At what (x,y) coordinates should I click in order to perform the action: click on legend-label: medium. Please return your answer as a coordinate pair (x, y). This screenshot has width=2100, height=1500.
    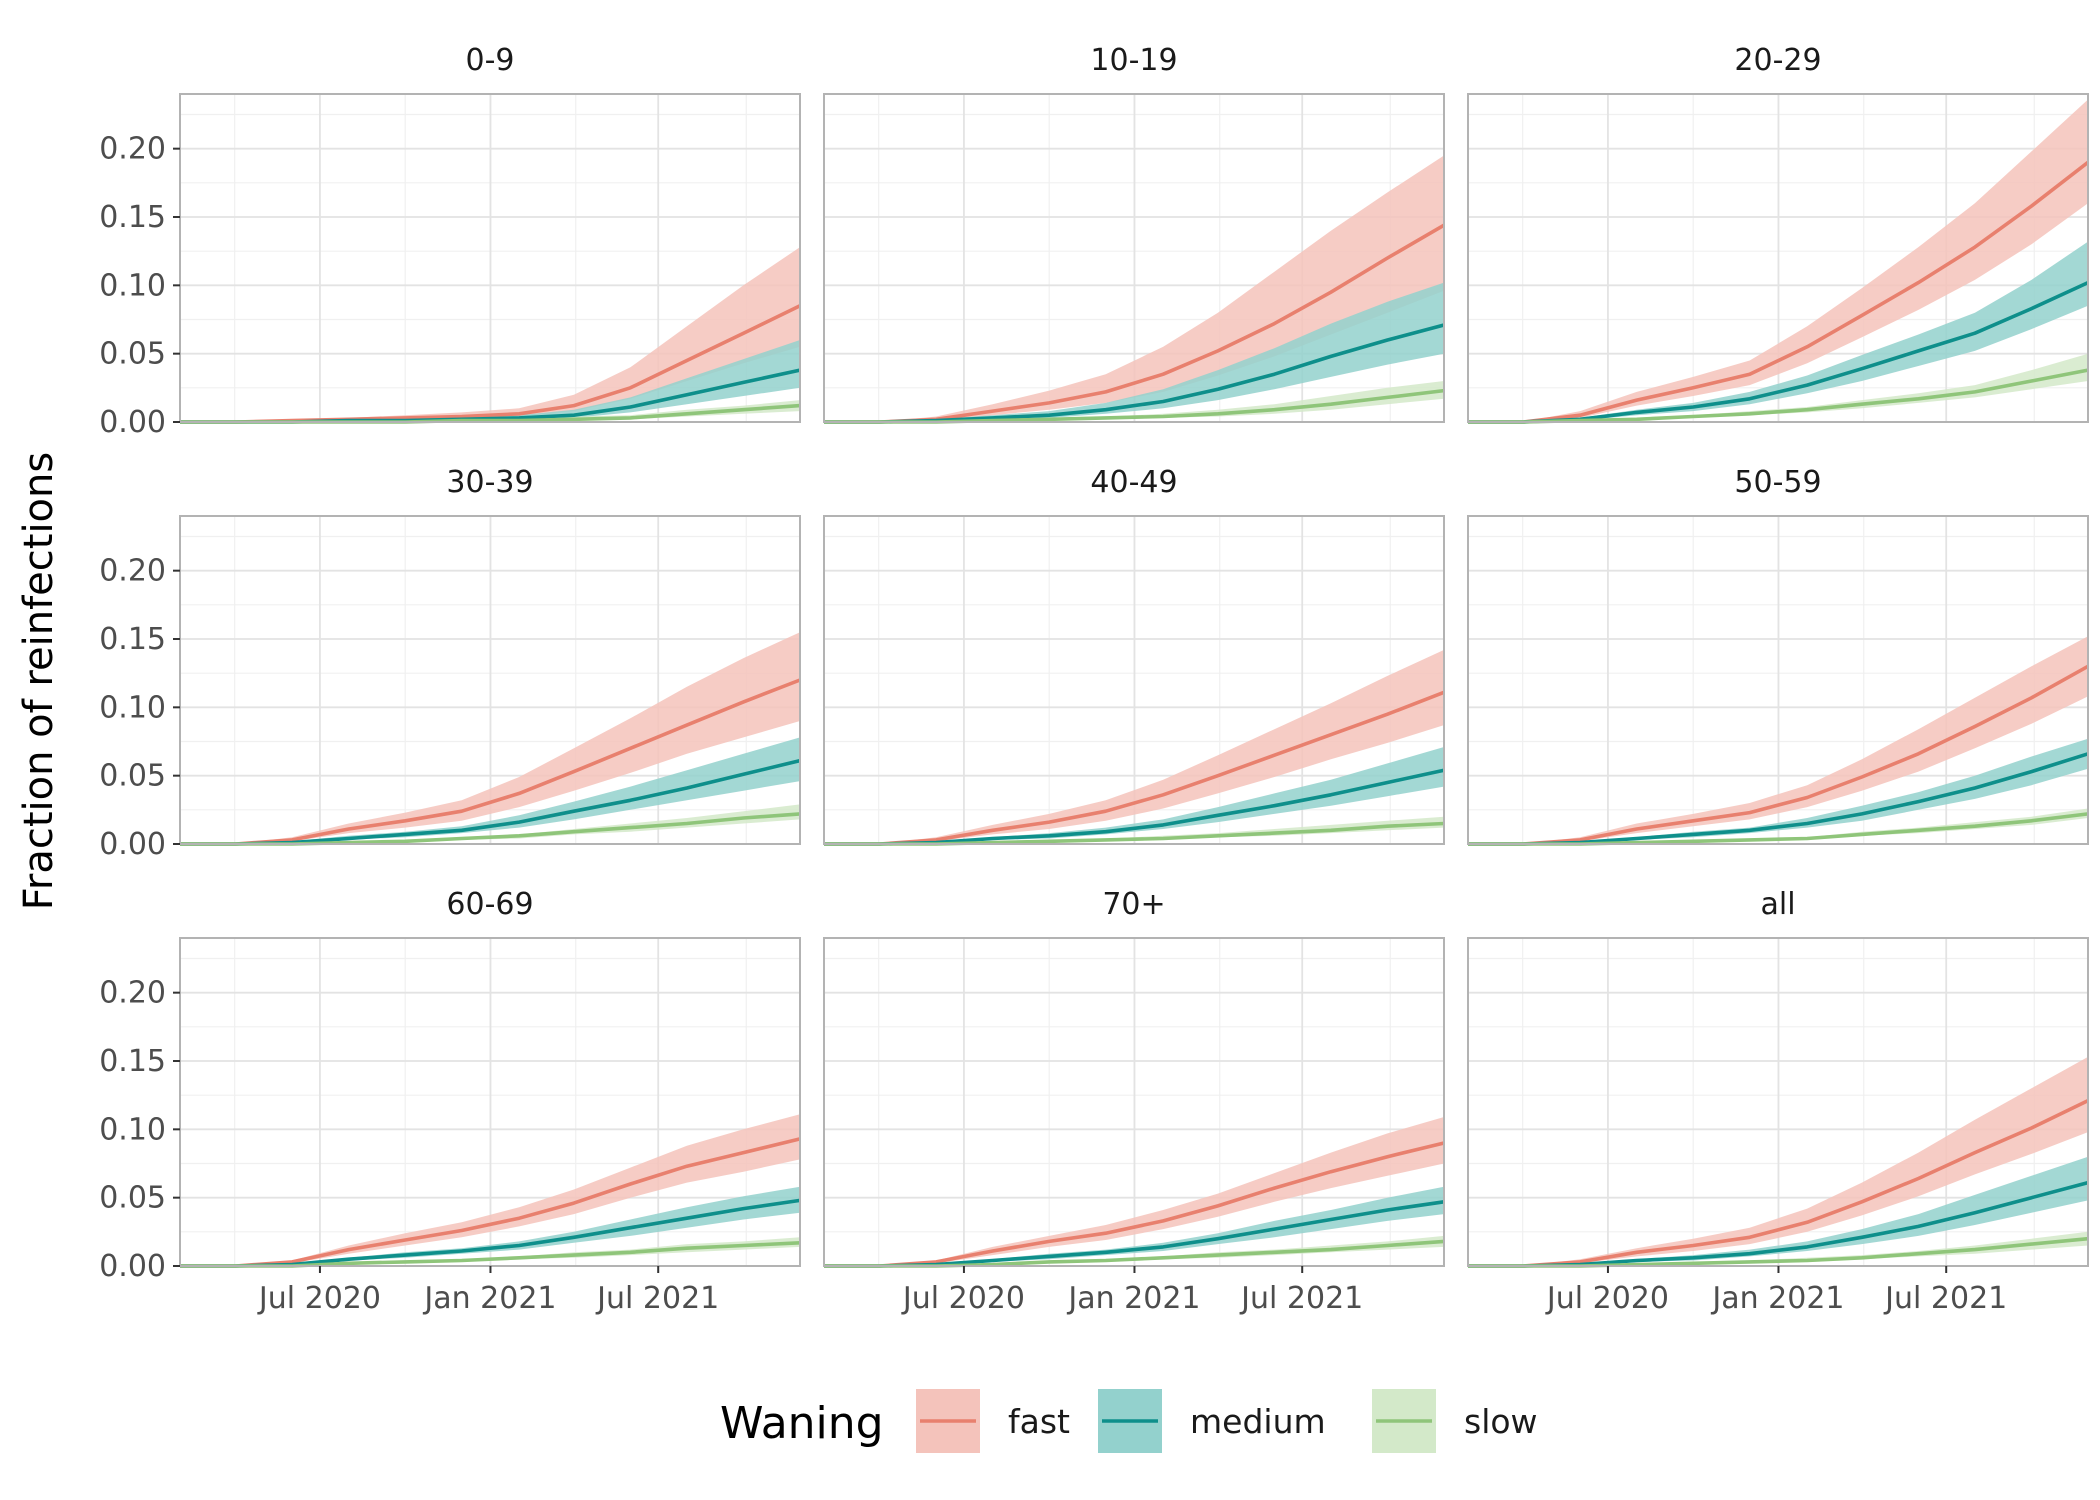
    Looking at the image, I should click on (1258, 1421).